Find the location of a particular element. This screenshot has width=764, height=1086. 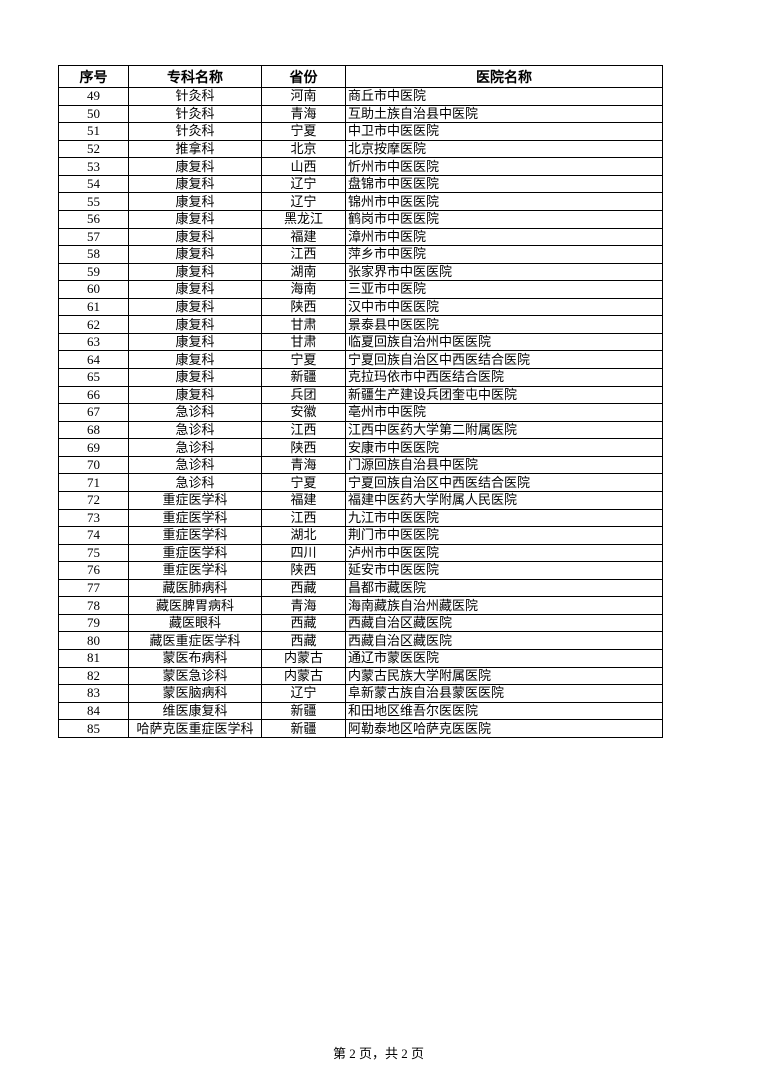

table-row: 52 推拿科 北京 北京按摩医院 is located at coordinates (360, 149).